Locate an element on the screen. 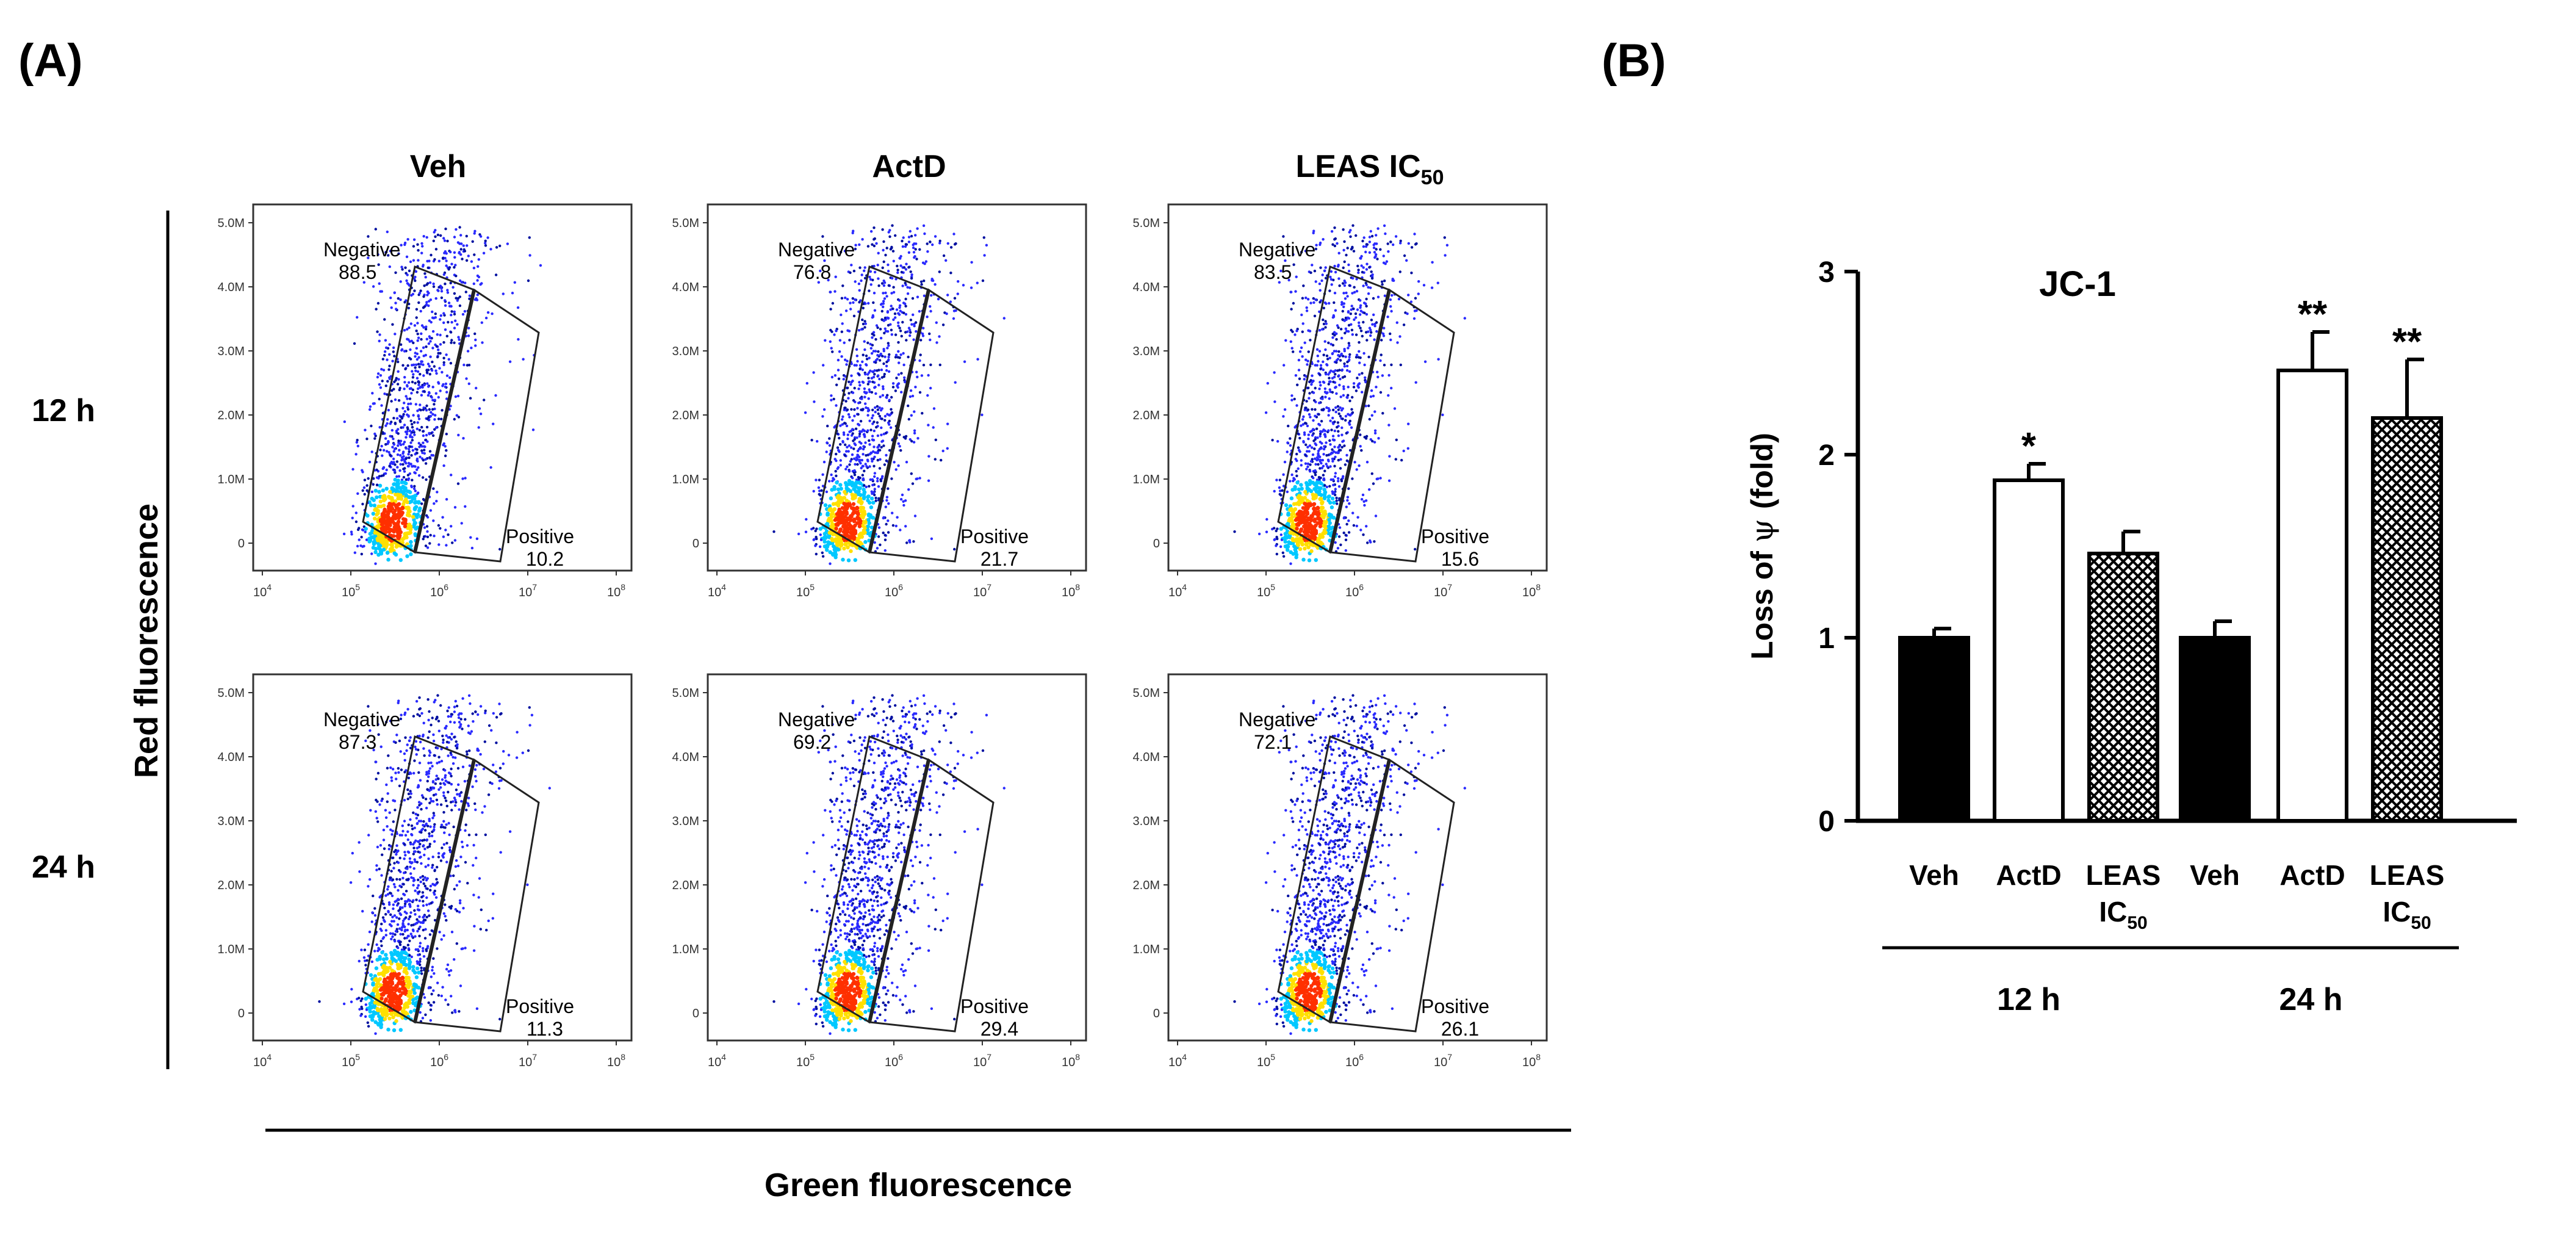  x-tick-label: 106 is located at coordinates (1354, 591).